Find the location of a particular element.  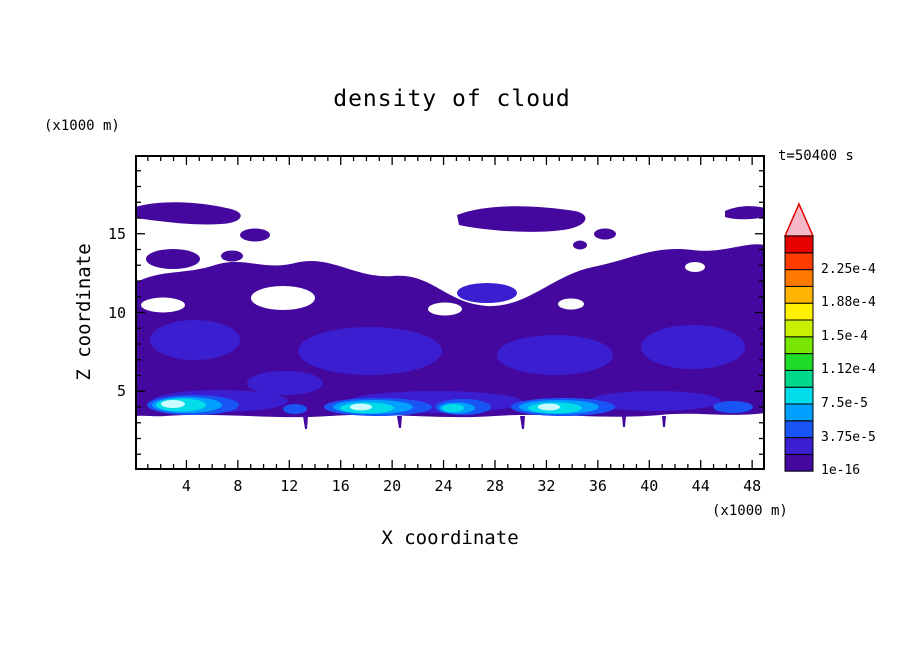

x-tick-label: 20 is located at coordinates (392, 486).